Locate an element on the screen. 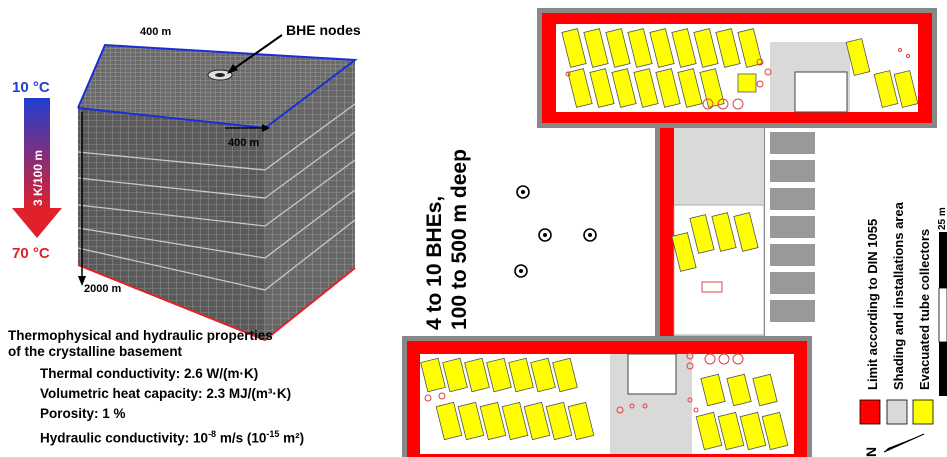 The image size is (947, 457). temperature-gradient: 10 °C 3 K/100 m 70 °C is located at coordinates (37, 170).